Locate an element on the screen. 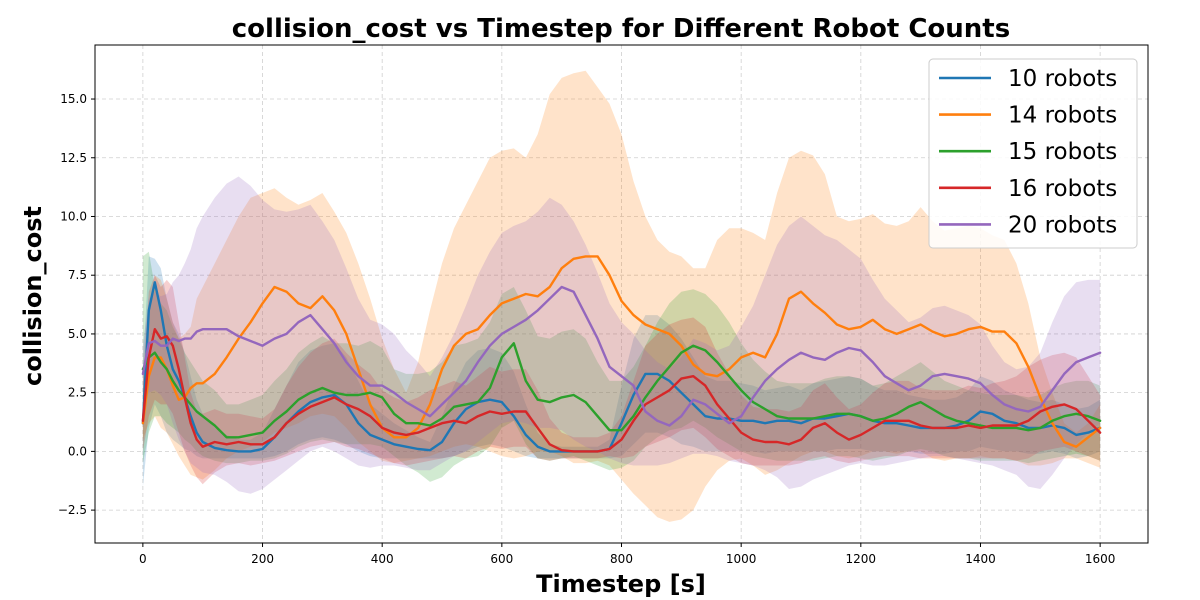  x-tick-label: 200 is located at coordinates (262, 559).